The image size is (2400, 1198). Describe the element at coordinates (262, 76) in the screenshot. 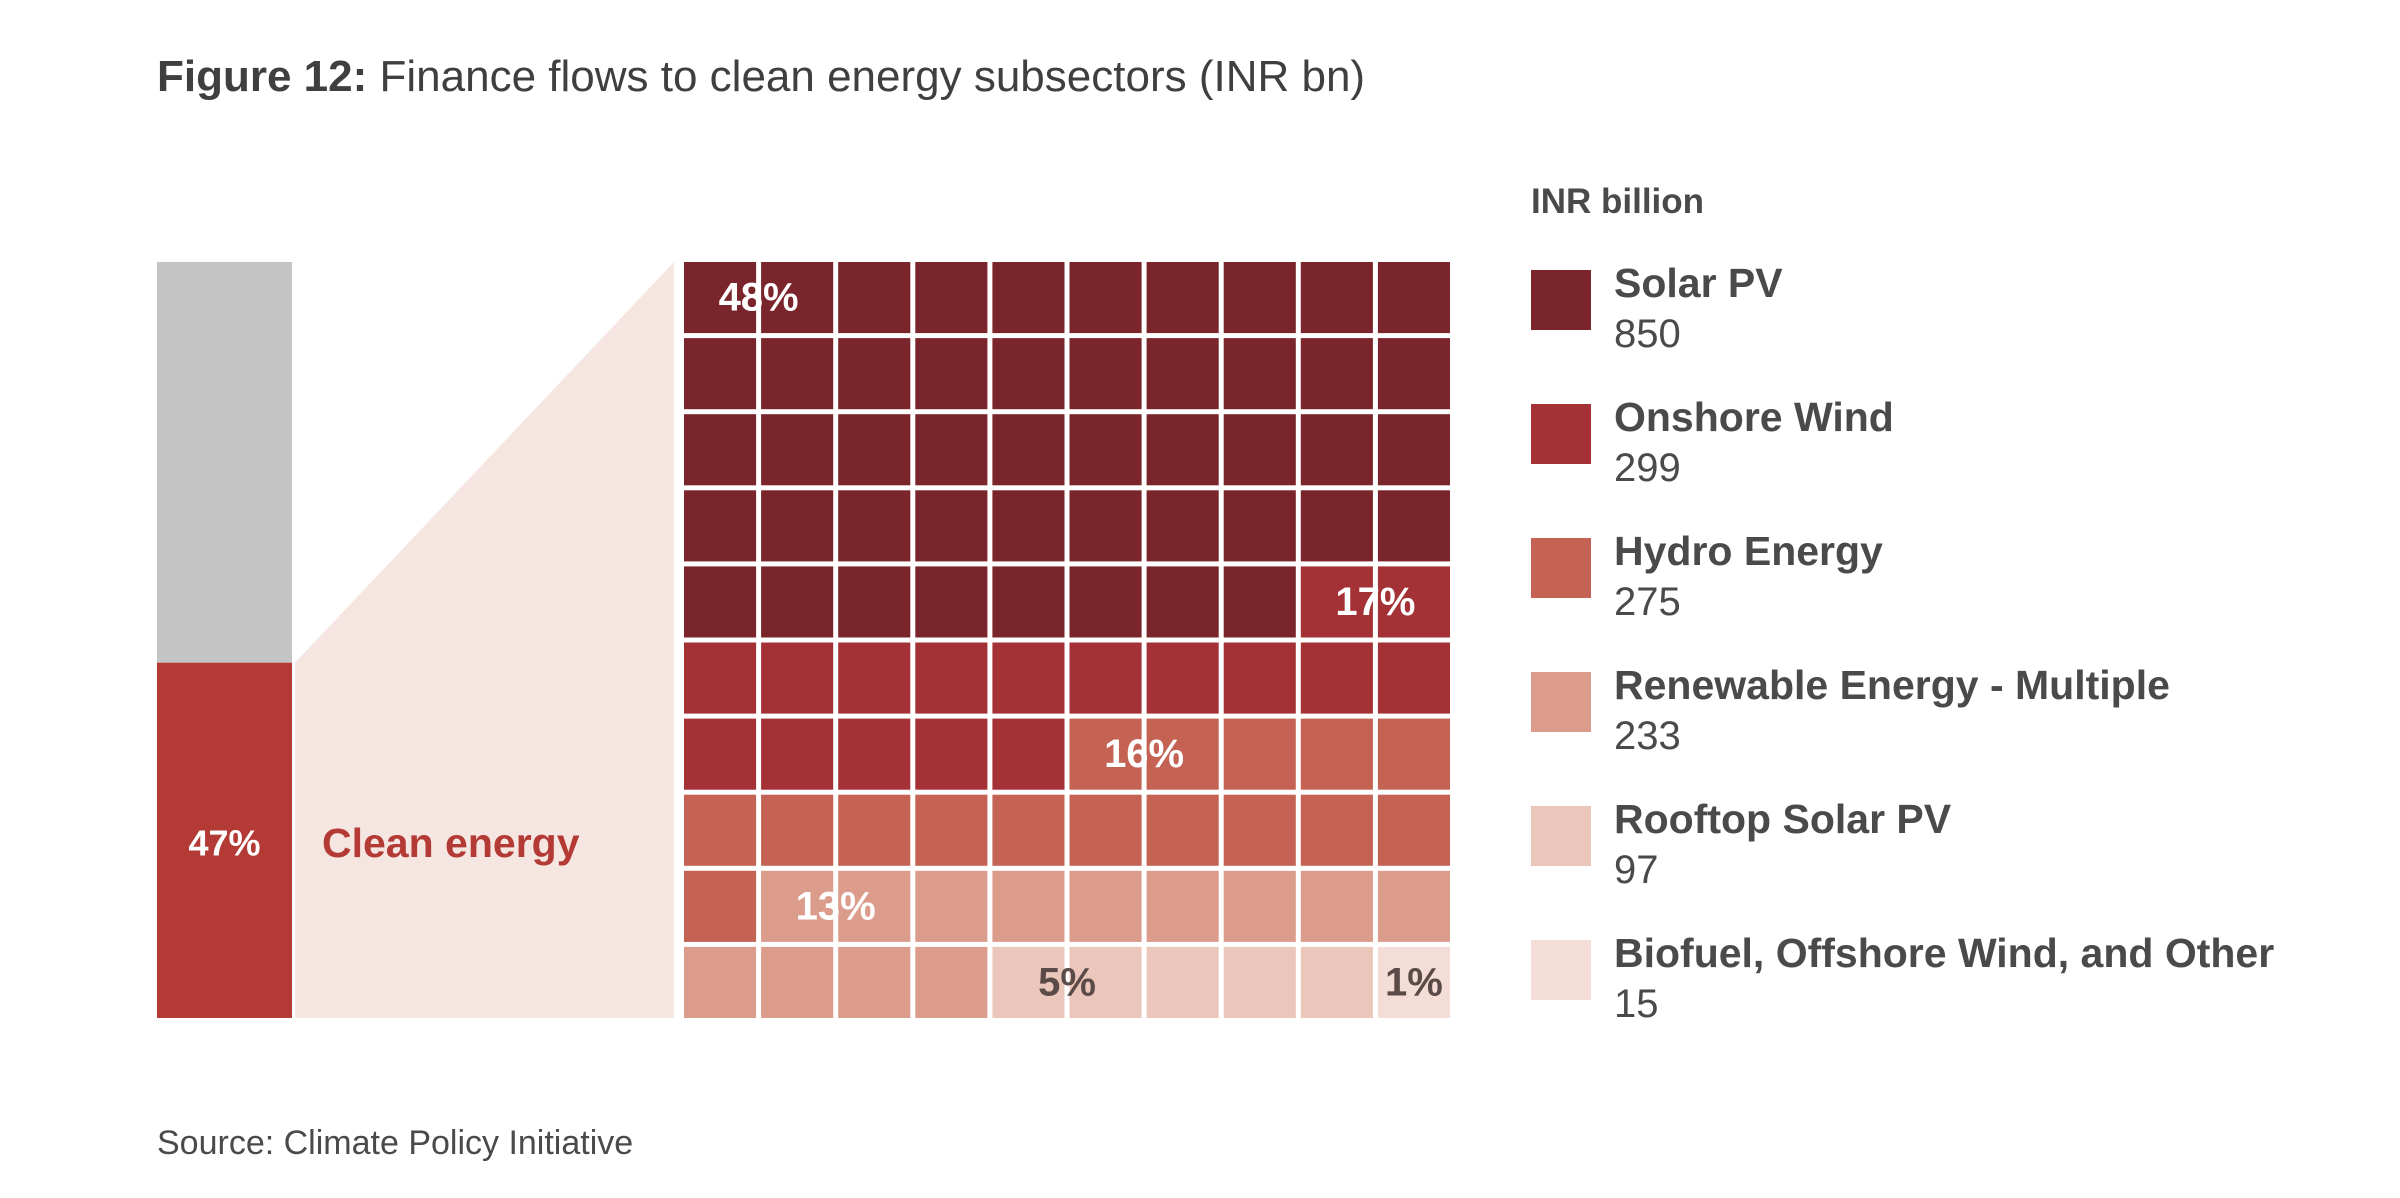

I see `figure-label: Figure 12:` at that location.